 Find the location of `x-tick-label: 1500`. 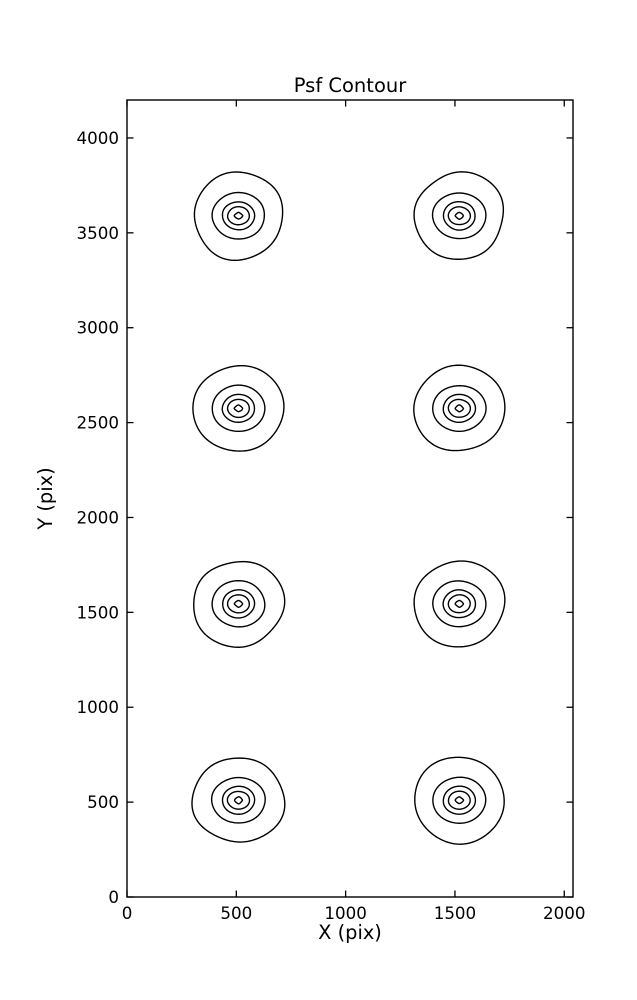

x-tick-label: 1500 is located at coordinates (455, 913).